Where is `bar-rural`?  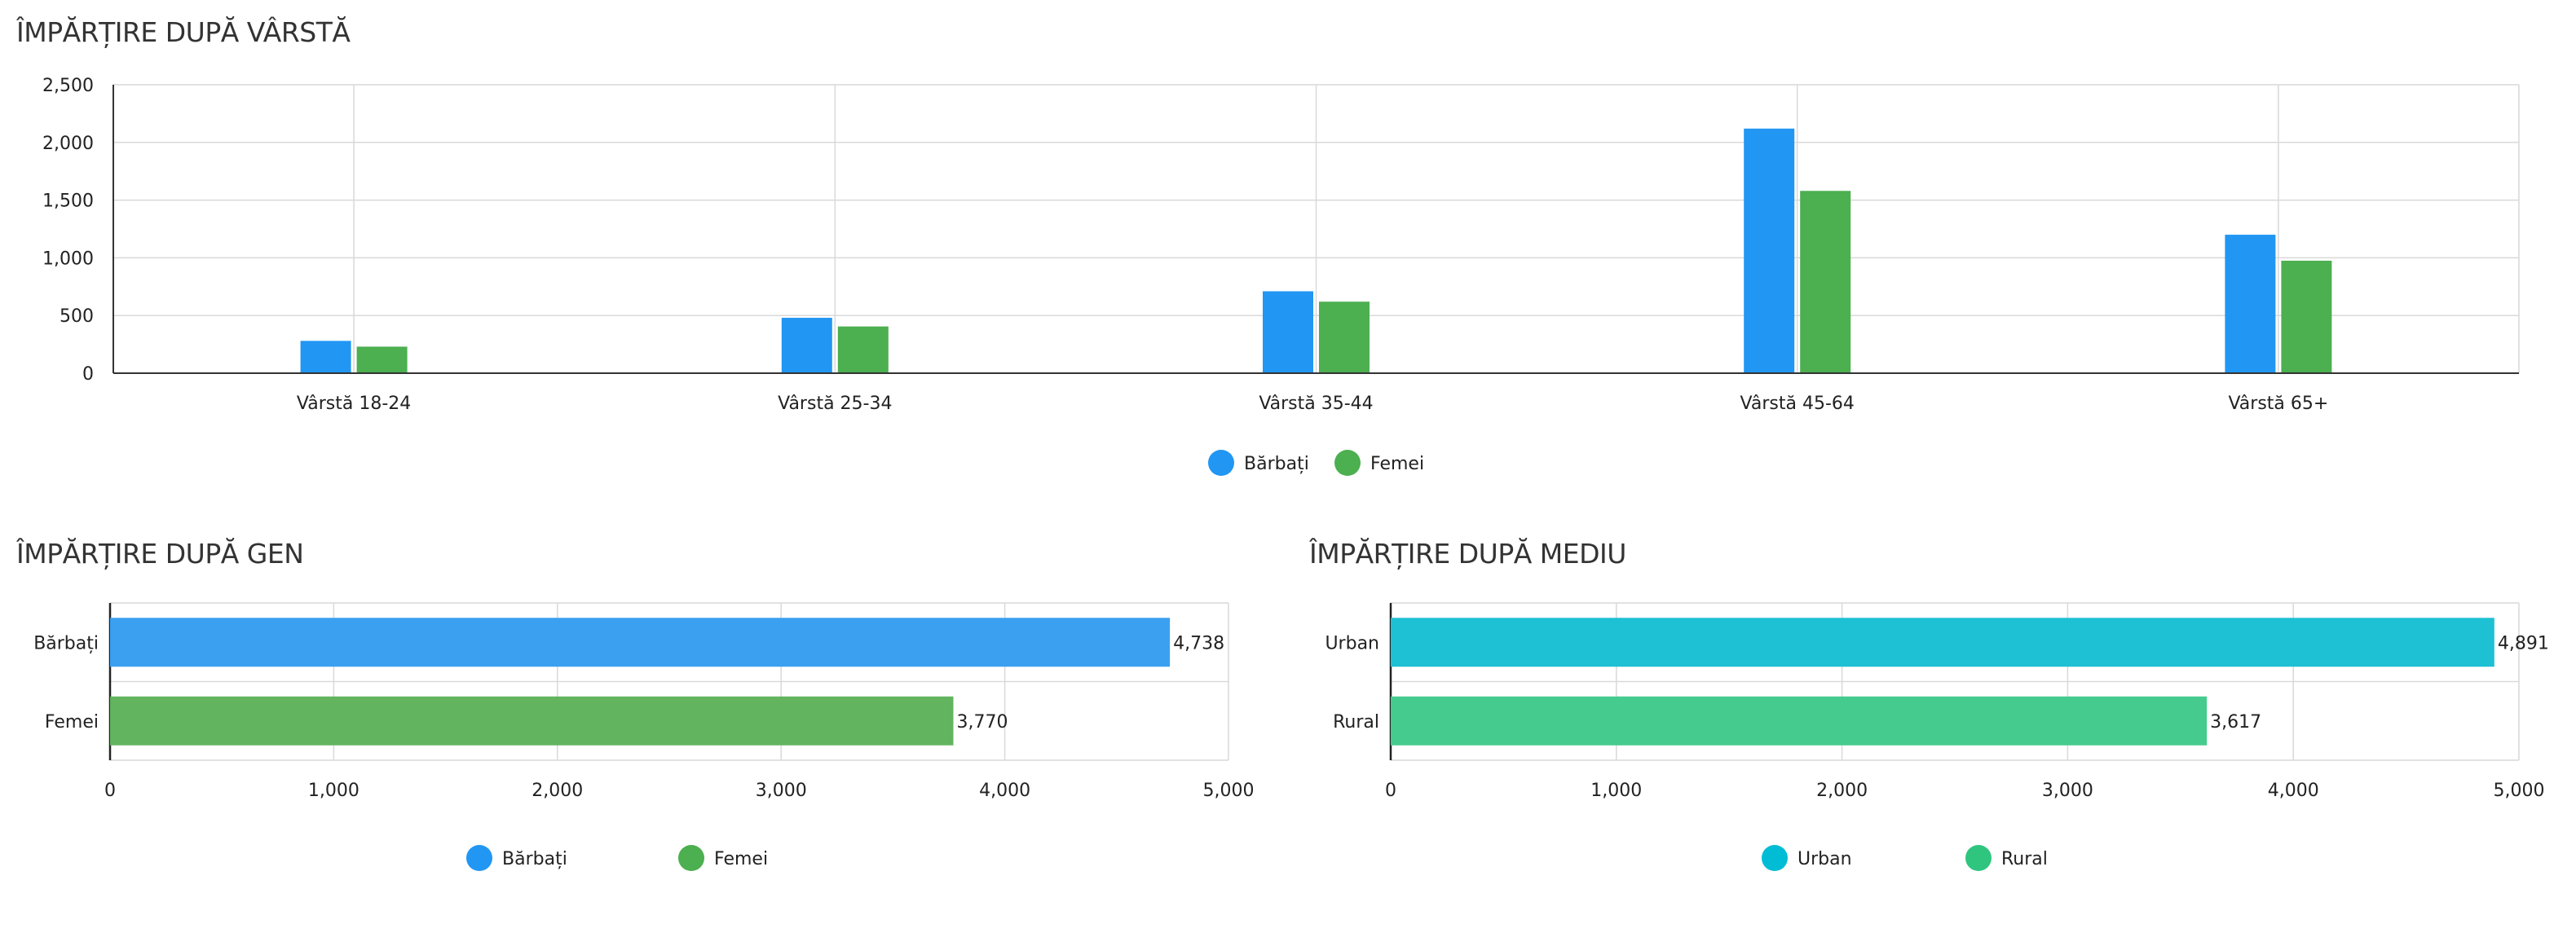 bar-rural is located at coordinates (1799, 721).